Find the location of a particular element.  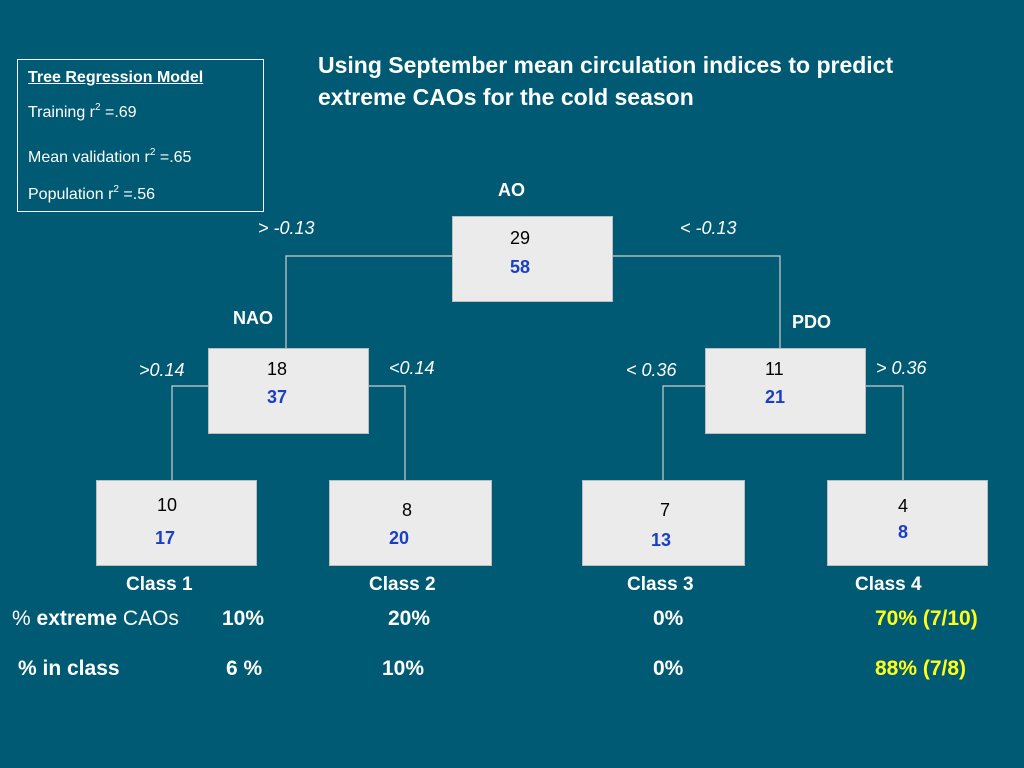

leaf-1-count: 10 is located at coordinates (167, 505).